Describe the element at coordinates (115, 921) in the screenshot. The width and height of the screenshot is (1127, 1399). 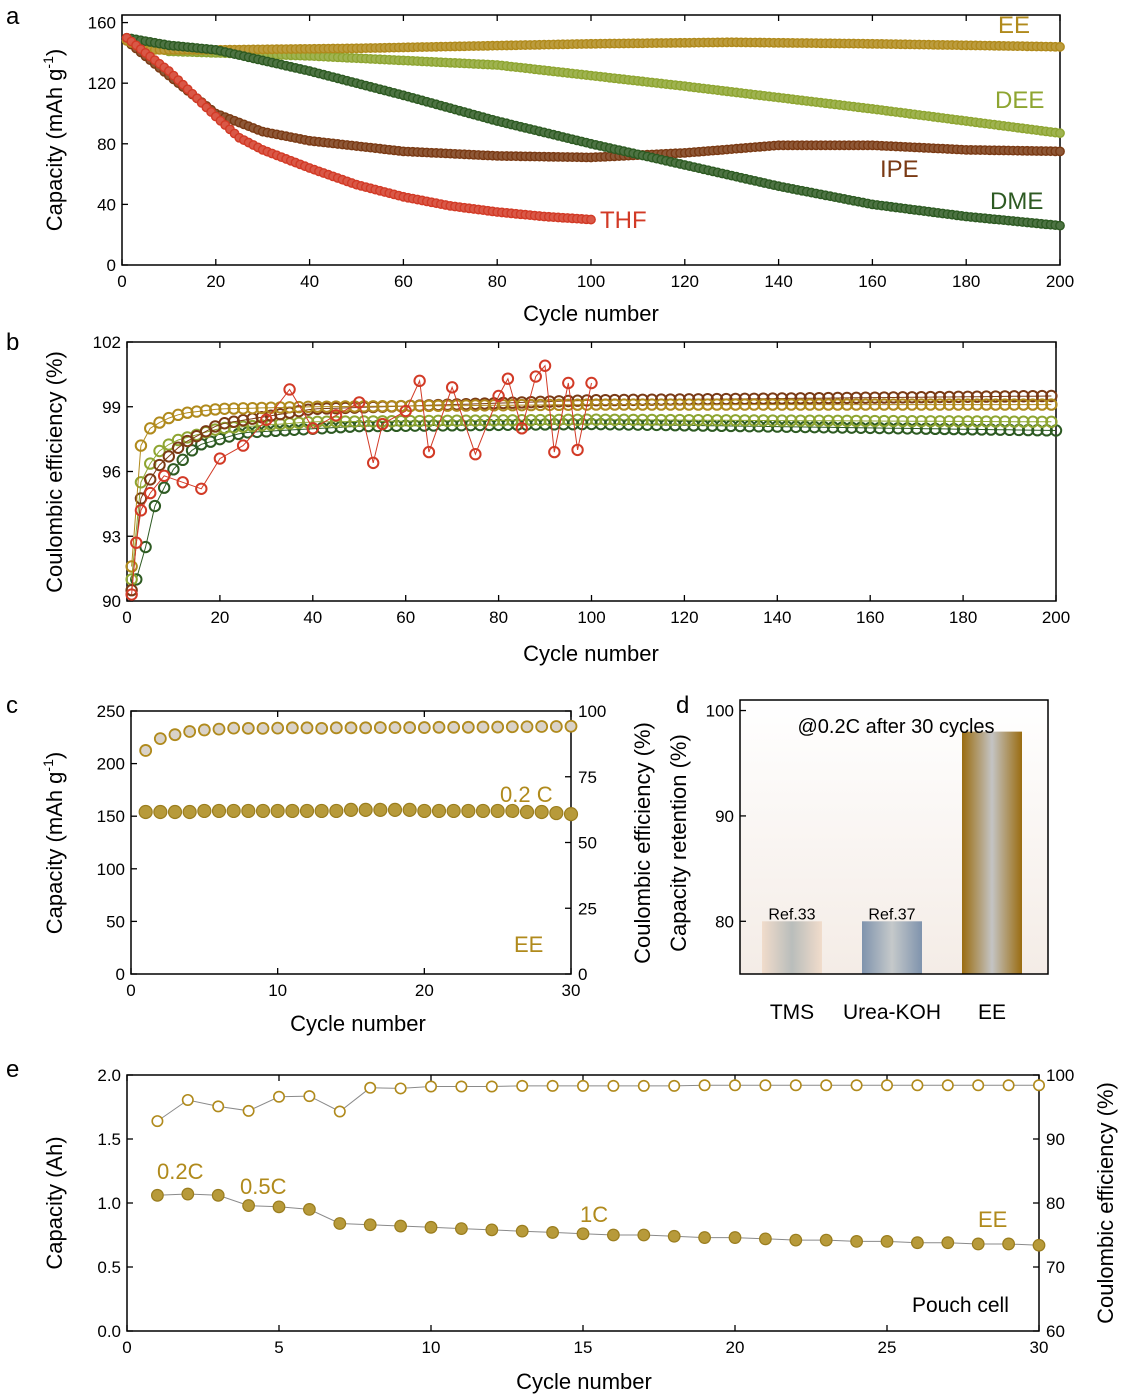
I see `panel-c-ytick-label-left-1: 50` at that location.